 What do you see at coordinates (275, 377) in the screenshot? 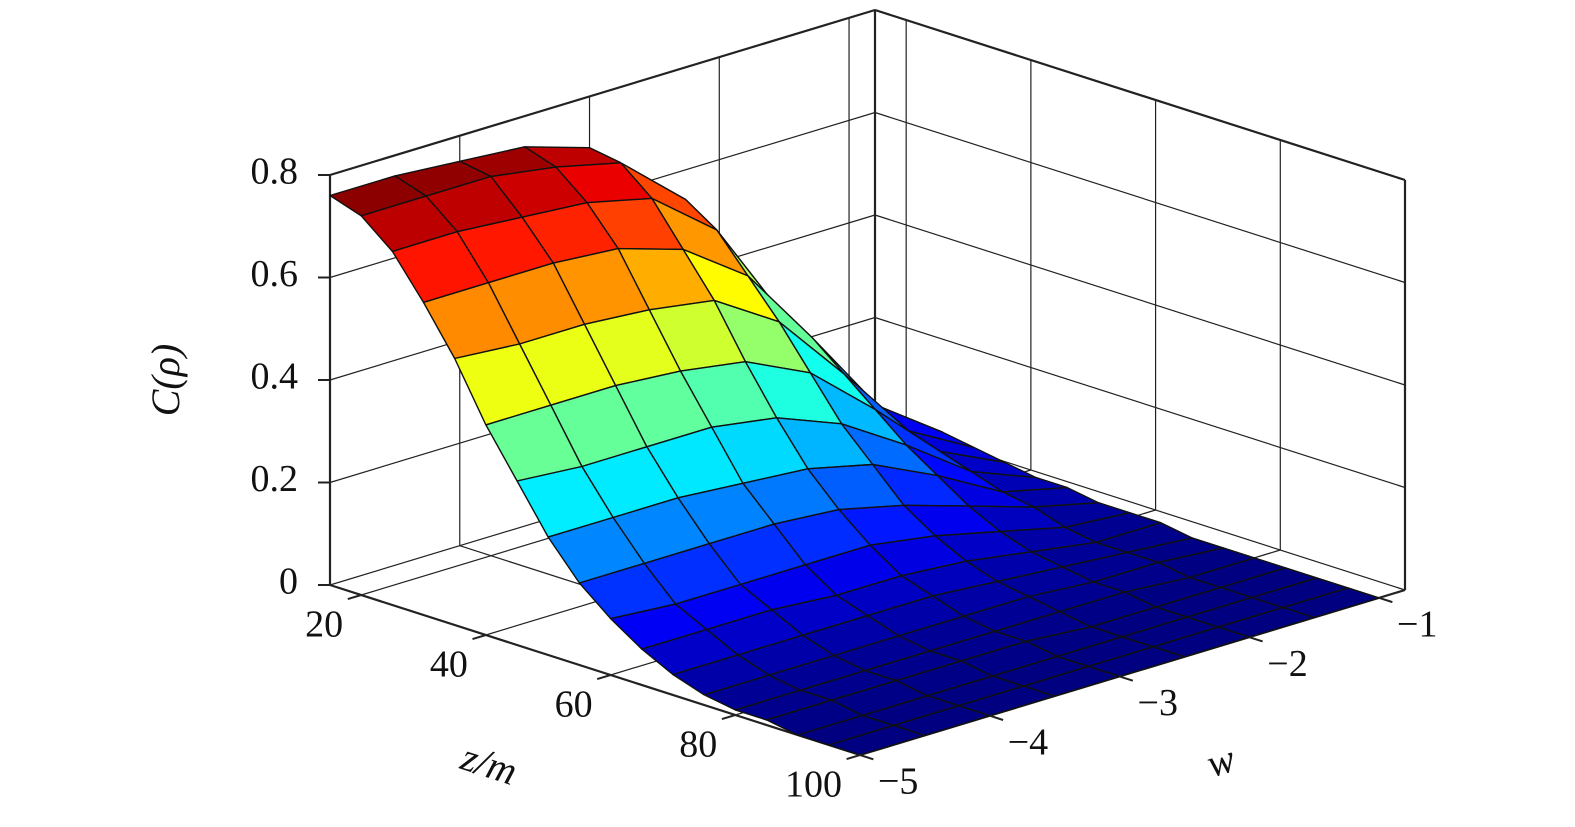
I see `z-tick-label: 0.4` at bounding box center [275, 377].